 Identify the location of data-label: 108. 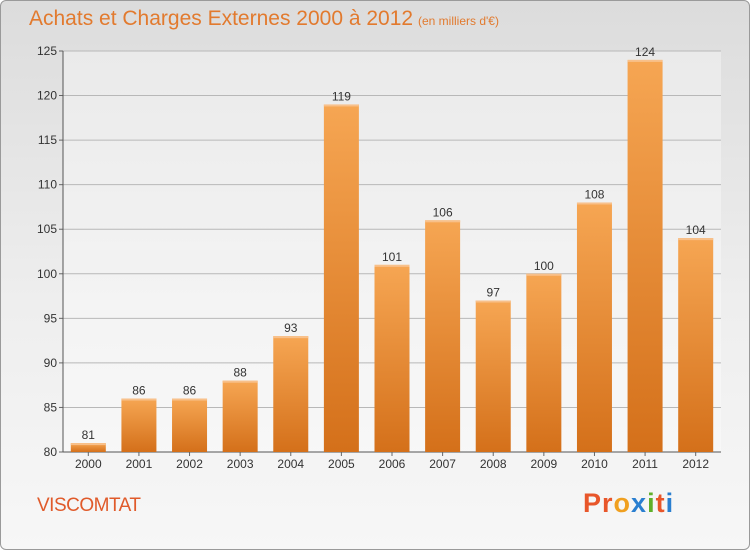
(594, 194).